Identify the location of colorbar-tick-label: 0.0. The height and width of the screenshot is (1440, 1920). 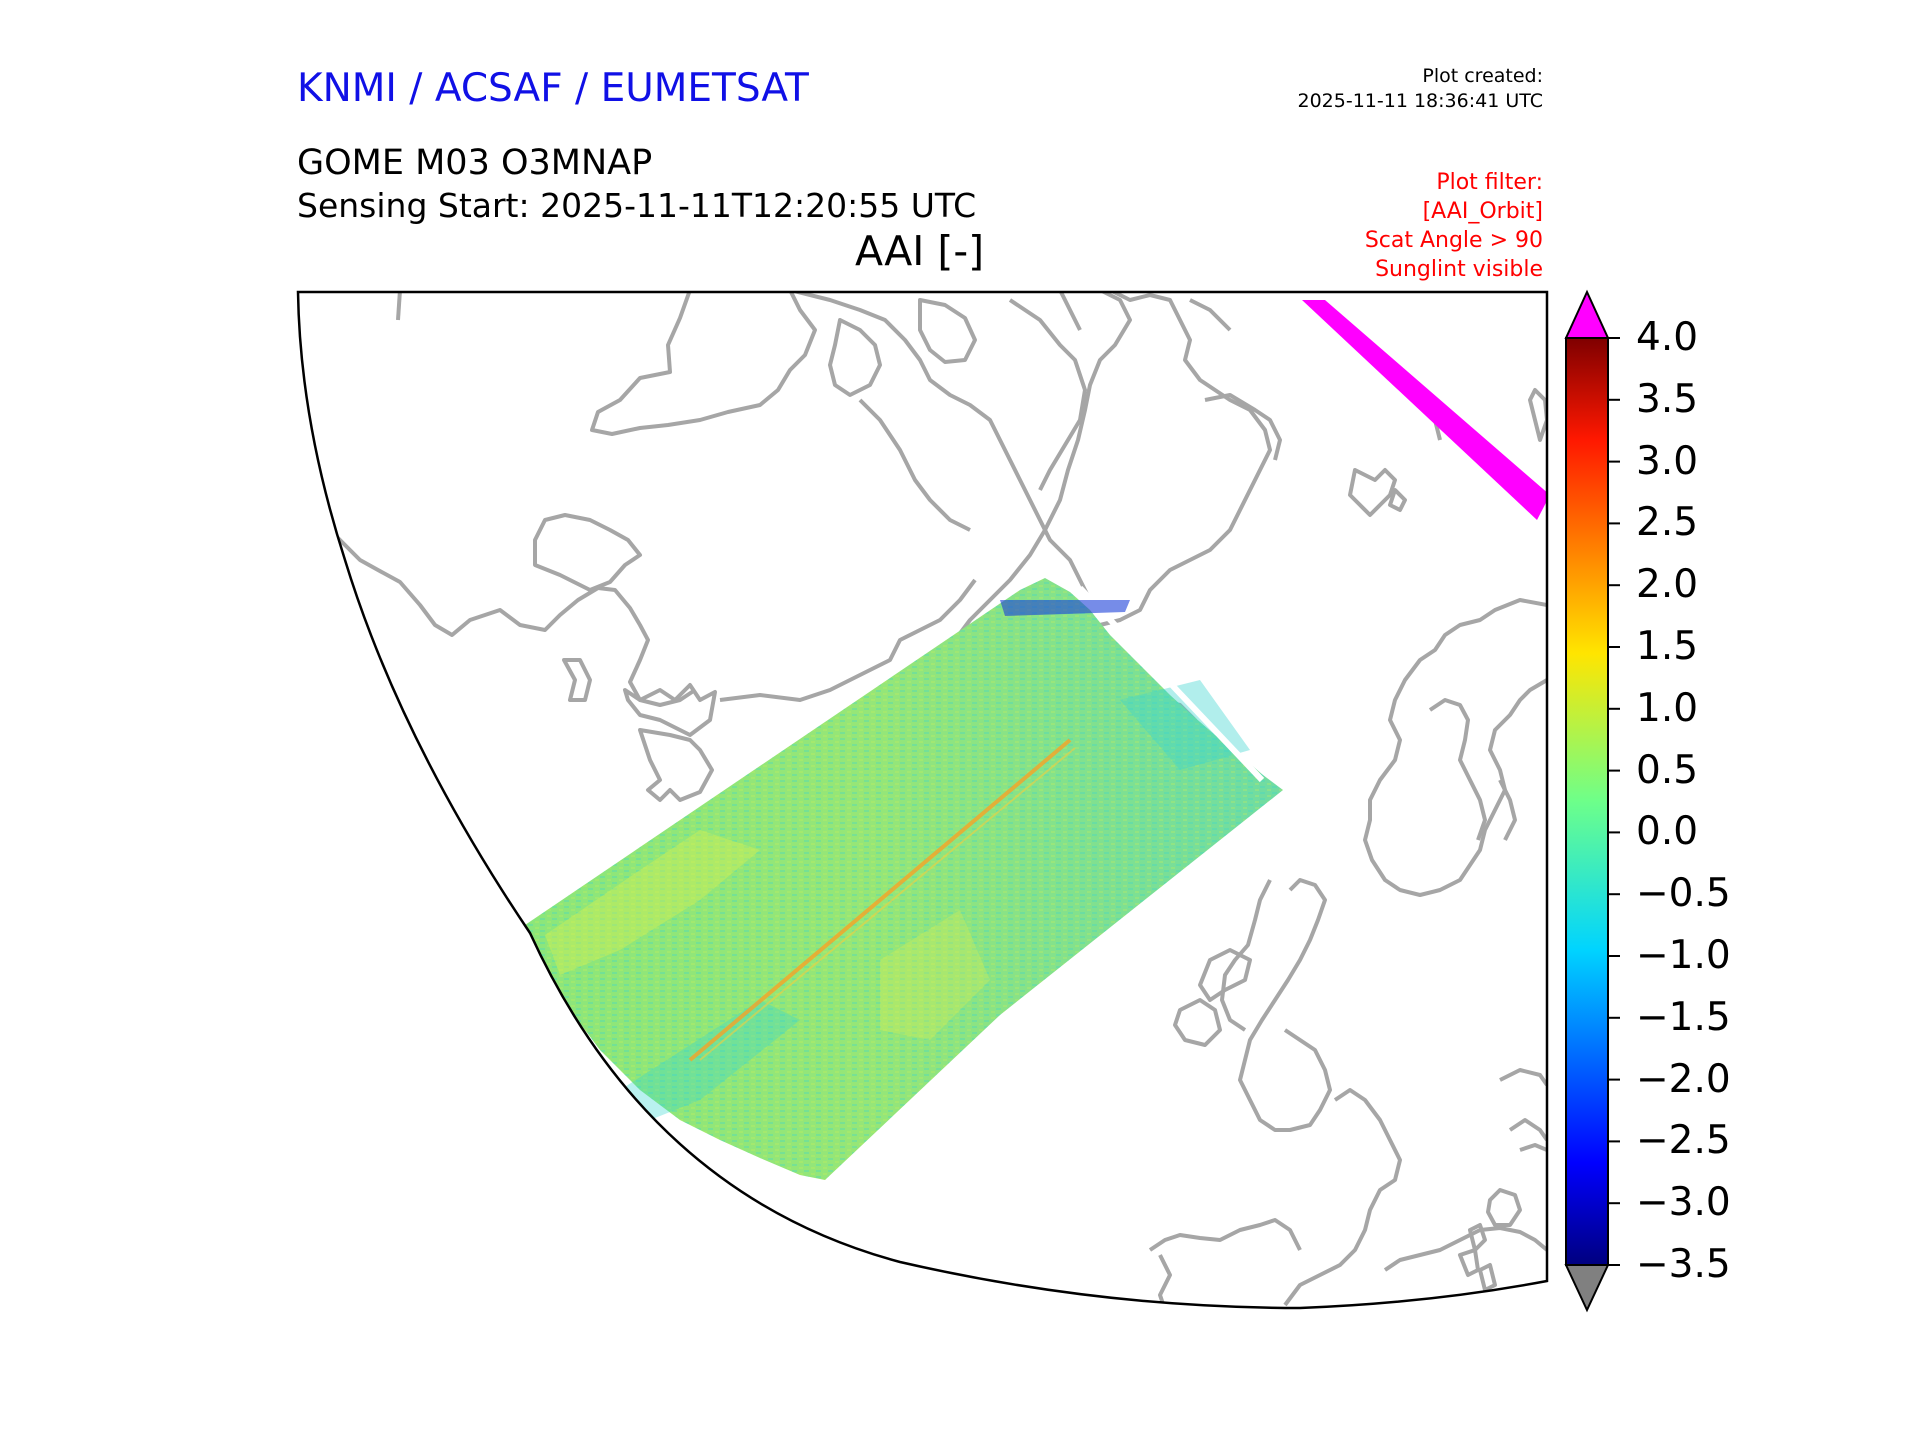
(1667, 832).